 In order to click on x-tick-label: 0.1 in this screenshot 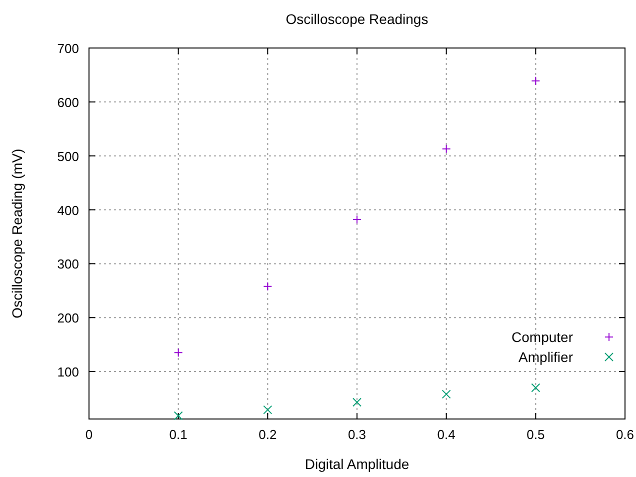, I will do `click(178, 434)`.